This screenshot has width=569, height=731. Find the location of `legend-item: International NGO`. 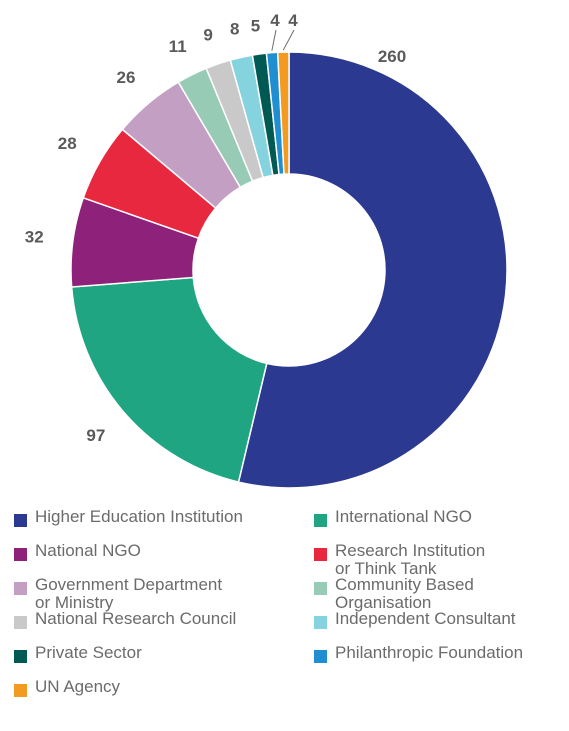

legend-item: International NGO is located at coordinates (441, 517).